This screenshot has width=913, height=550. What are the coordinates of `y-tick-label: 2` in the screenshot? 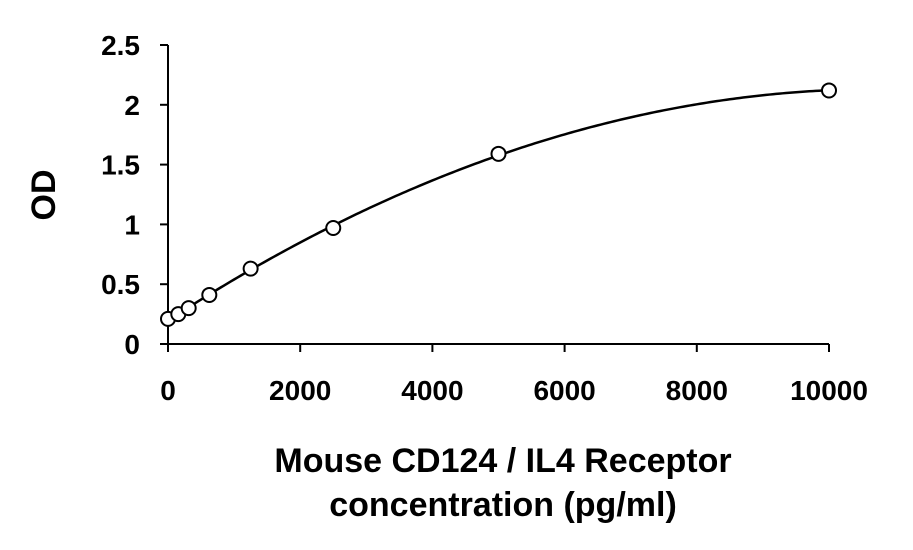 It's located at (132, 105).